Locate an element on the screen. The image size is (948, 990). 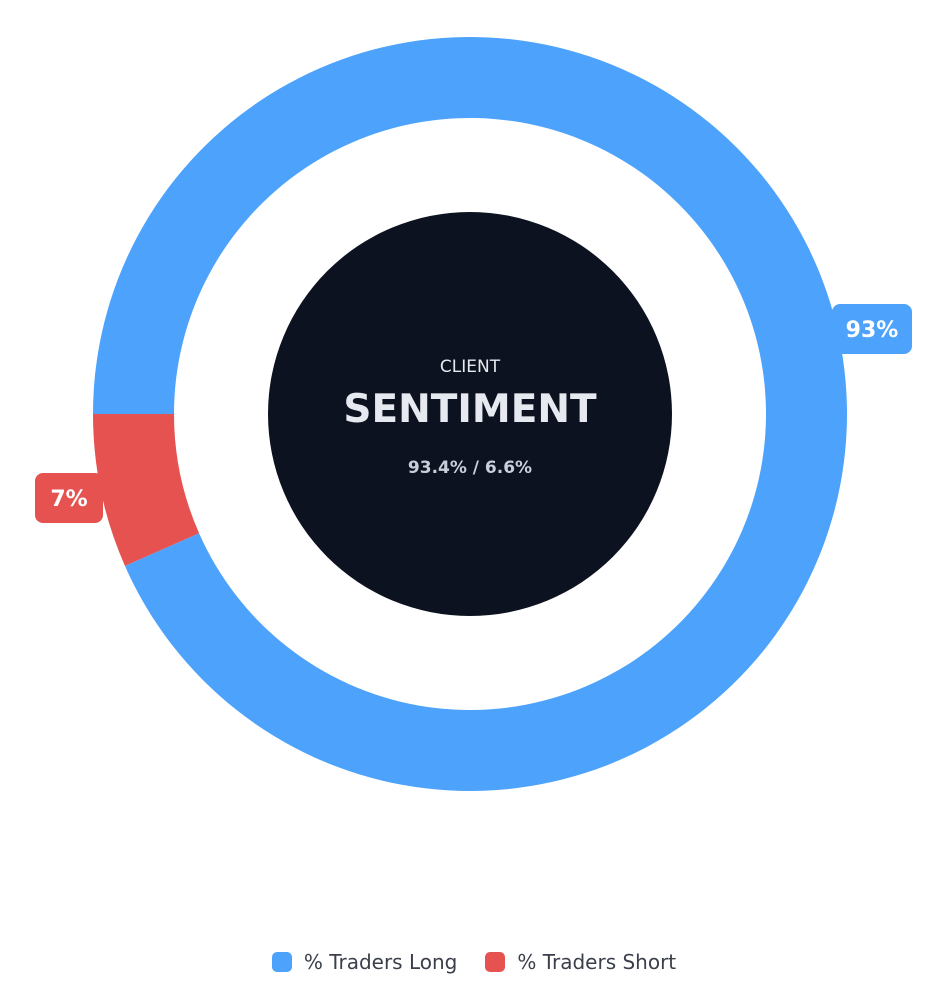
legend-swatch-long is located at coordinates (281, 962).